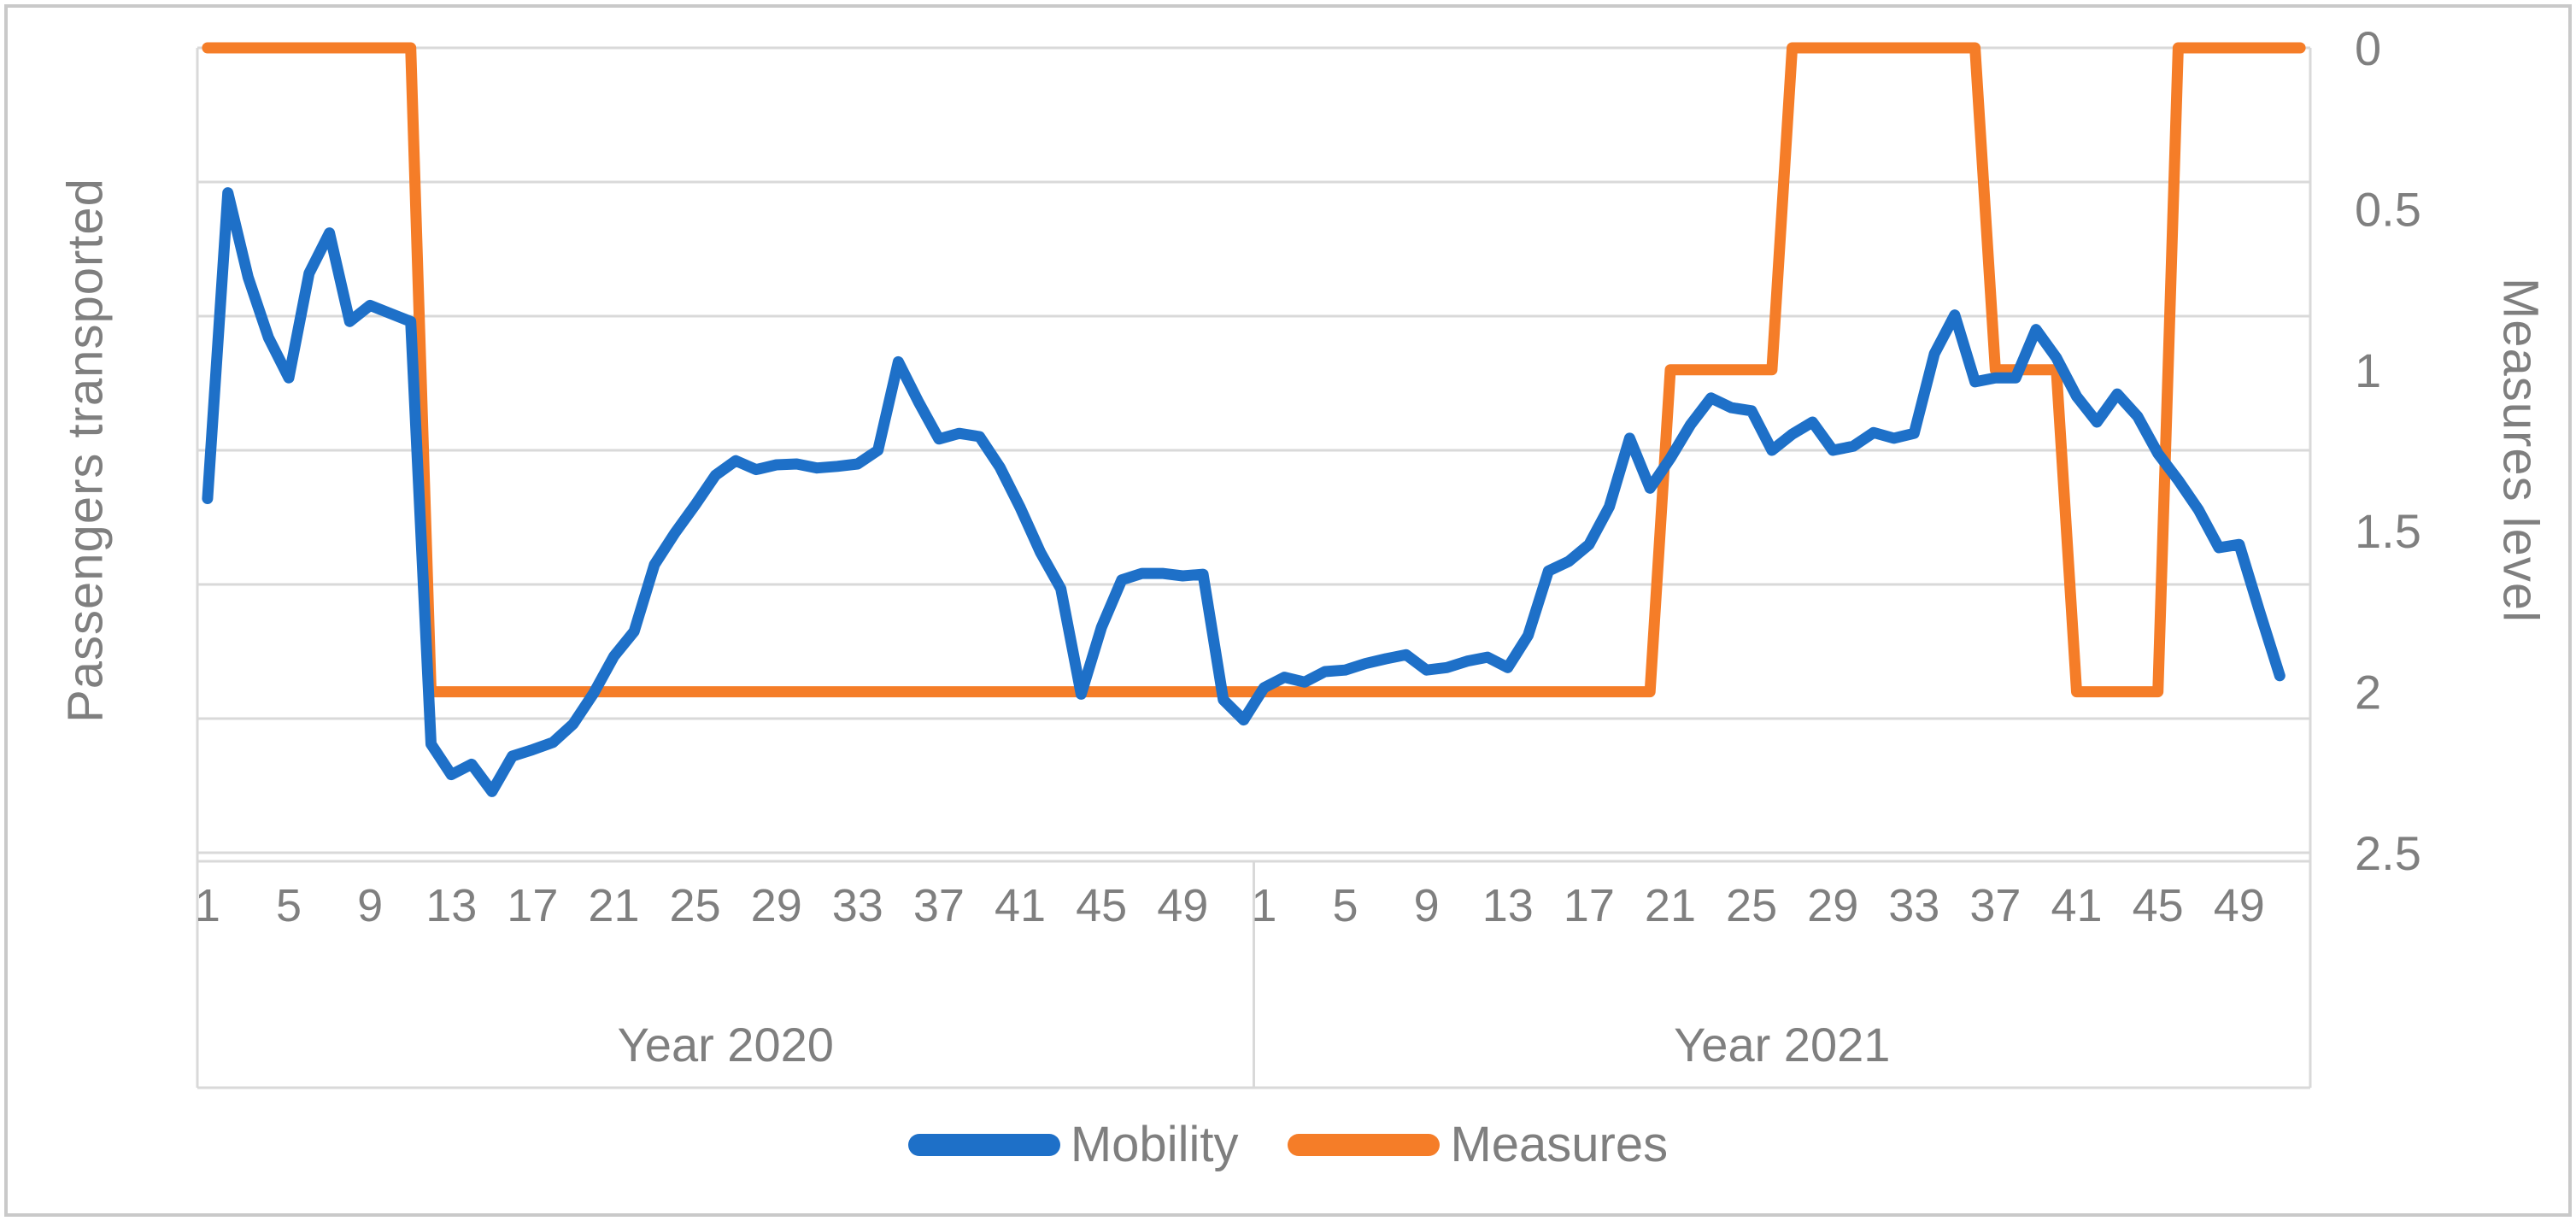  I want to click on right-axis-tick-label: 1.5, so click(2388, 531).